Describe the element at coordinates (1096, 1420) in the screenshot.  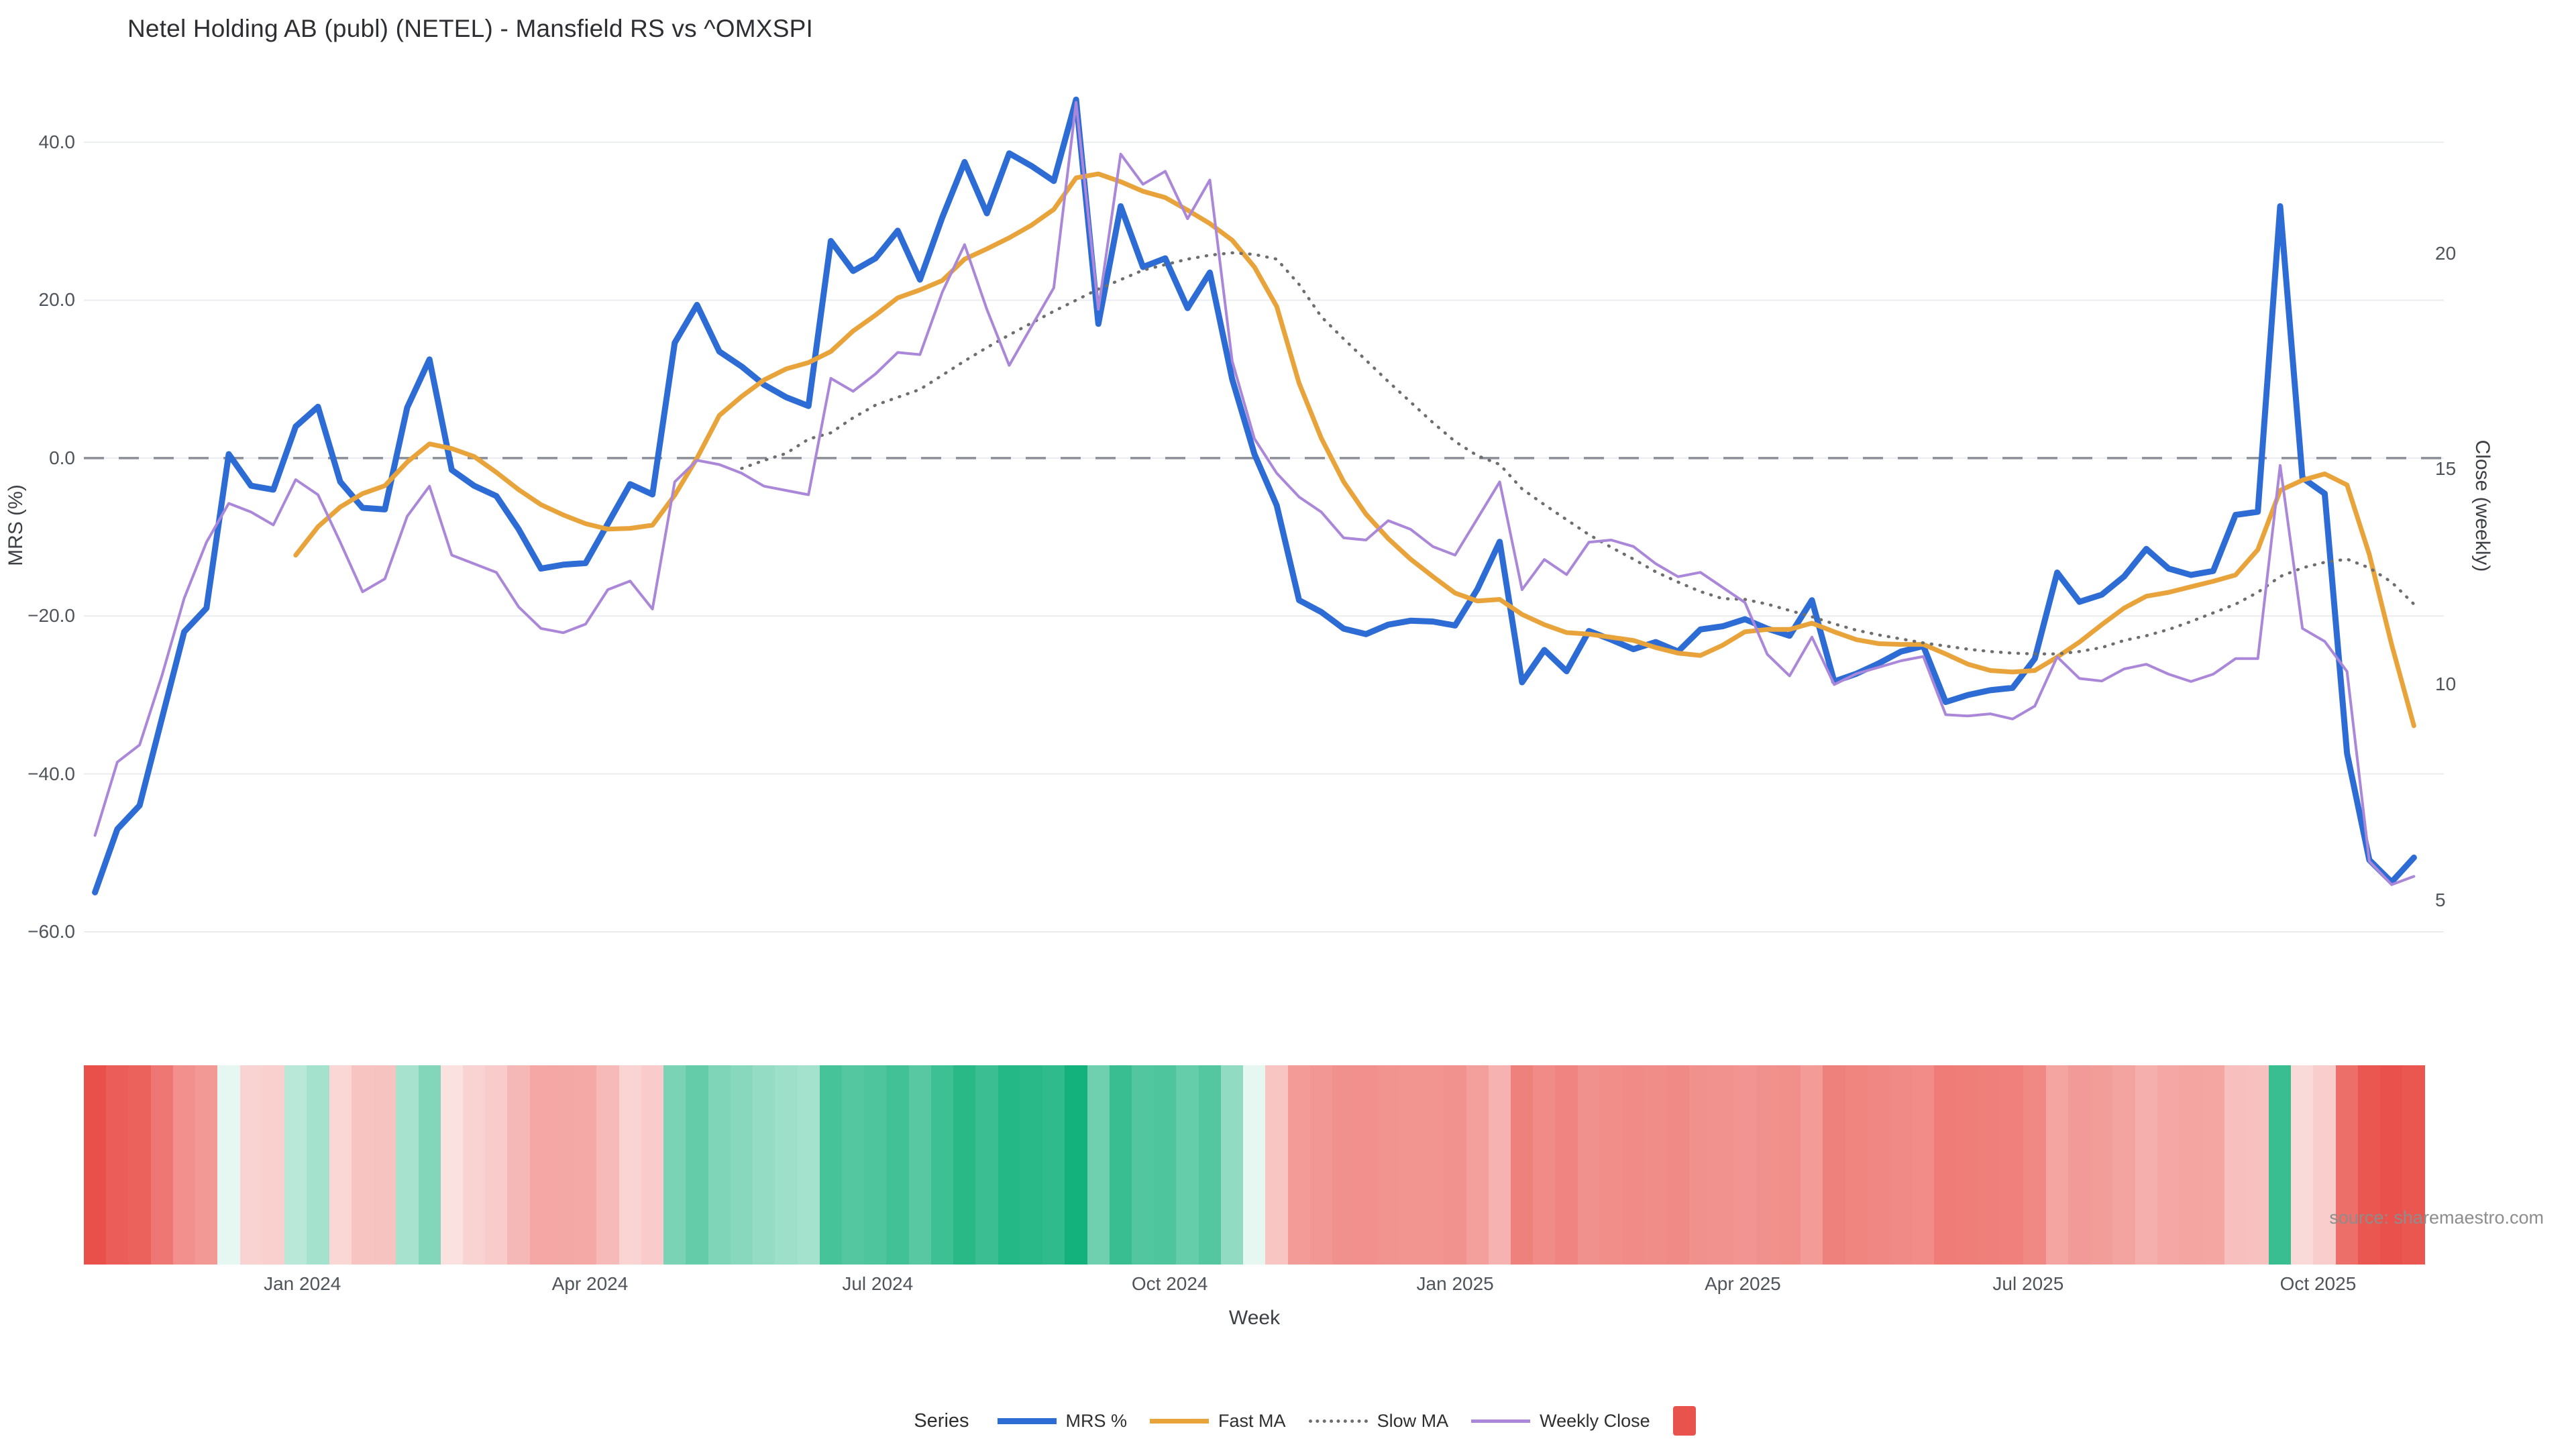
I see `legend-label-mrs: MRS %` at that location.